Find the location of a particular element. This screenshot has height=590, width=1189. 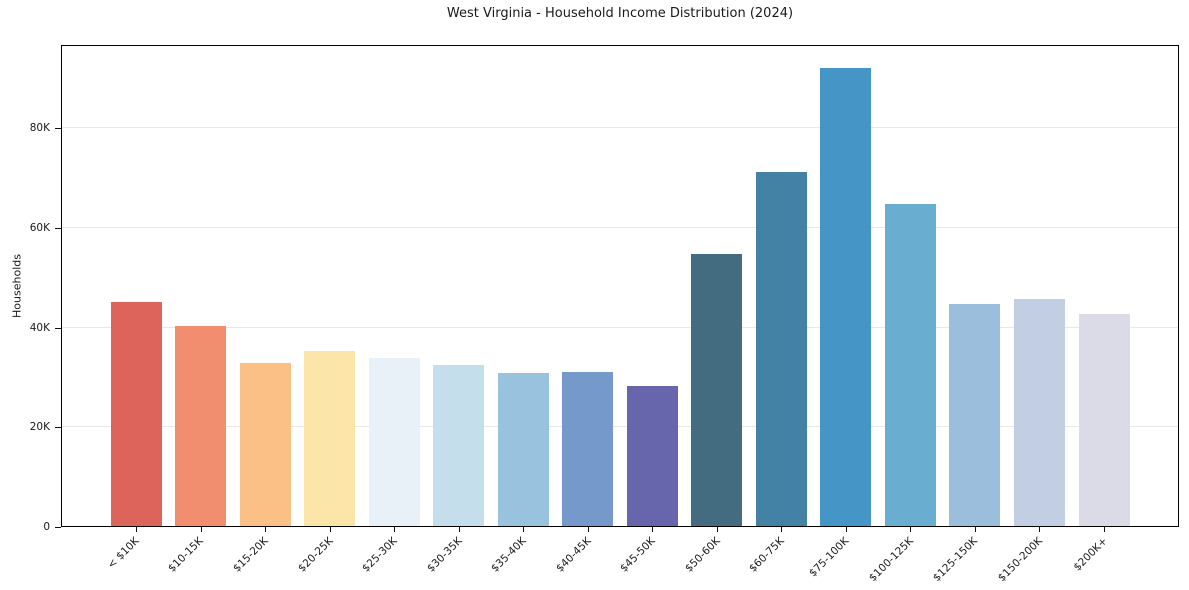

x-tick-label-text: $10-15K is located at coordinates (186, 555).